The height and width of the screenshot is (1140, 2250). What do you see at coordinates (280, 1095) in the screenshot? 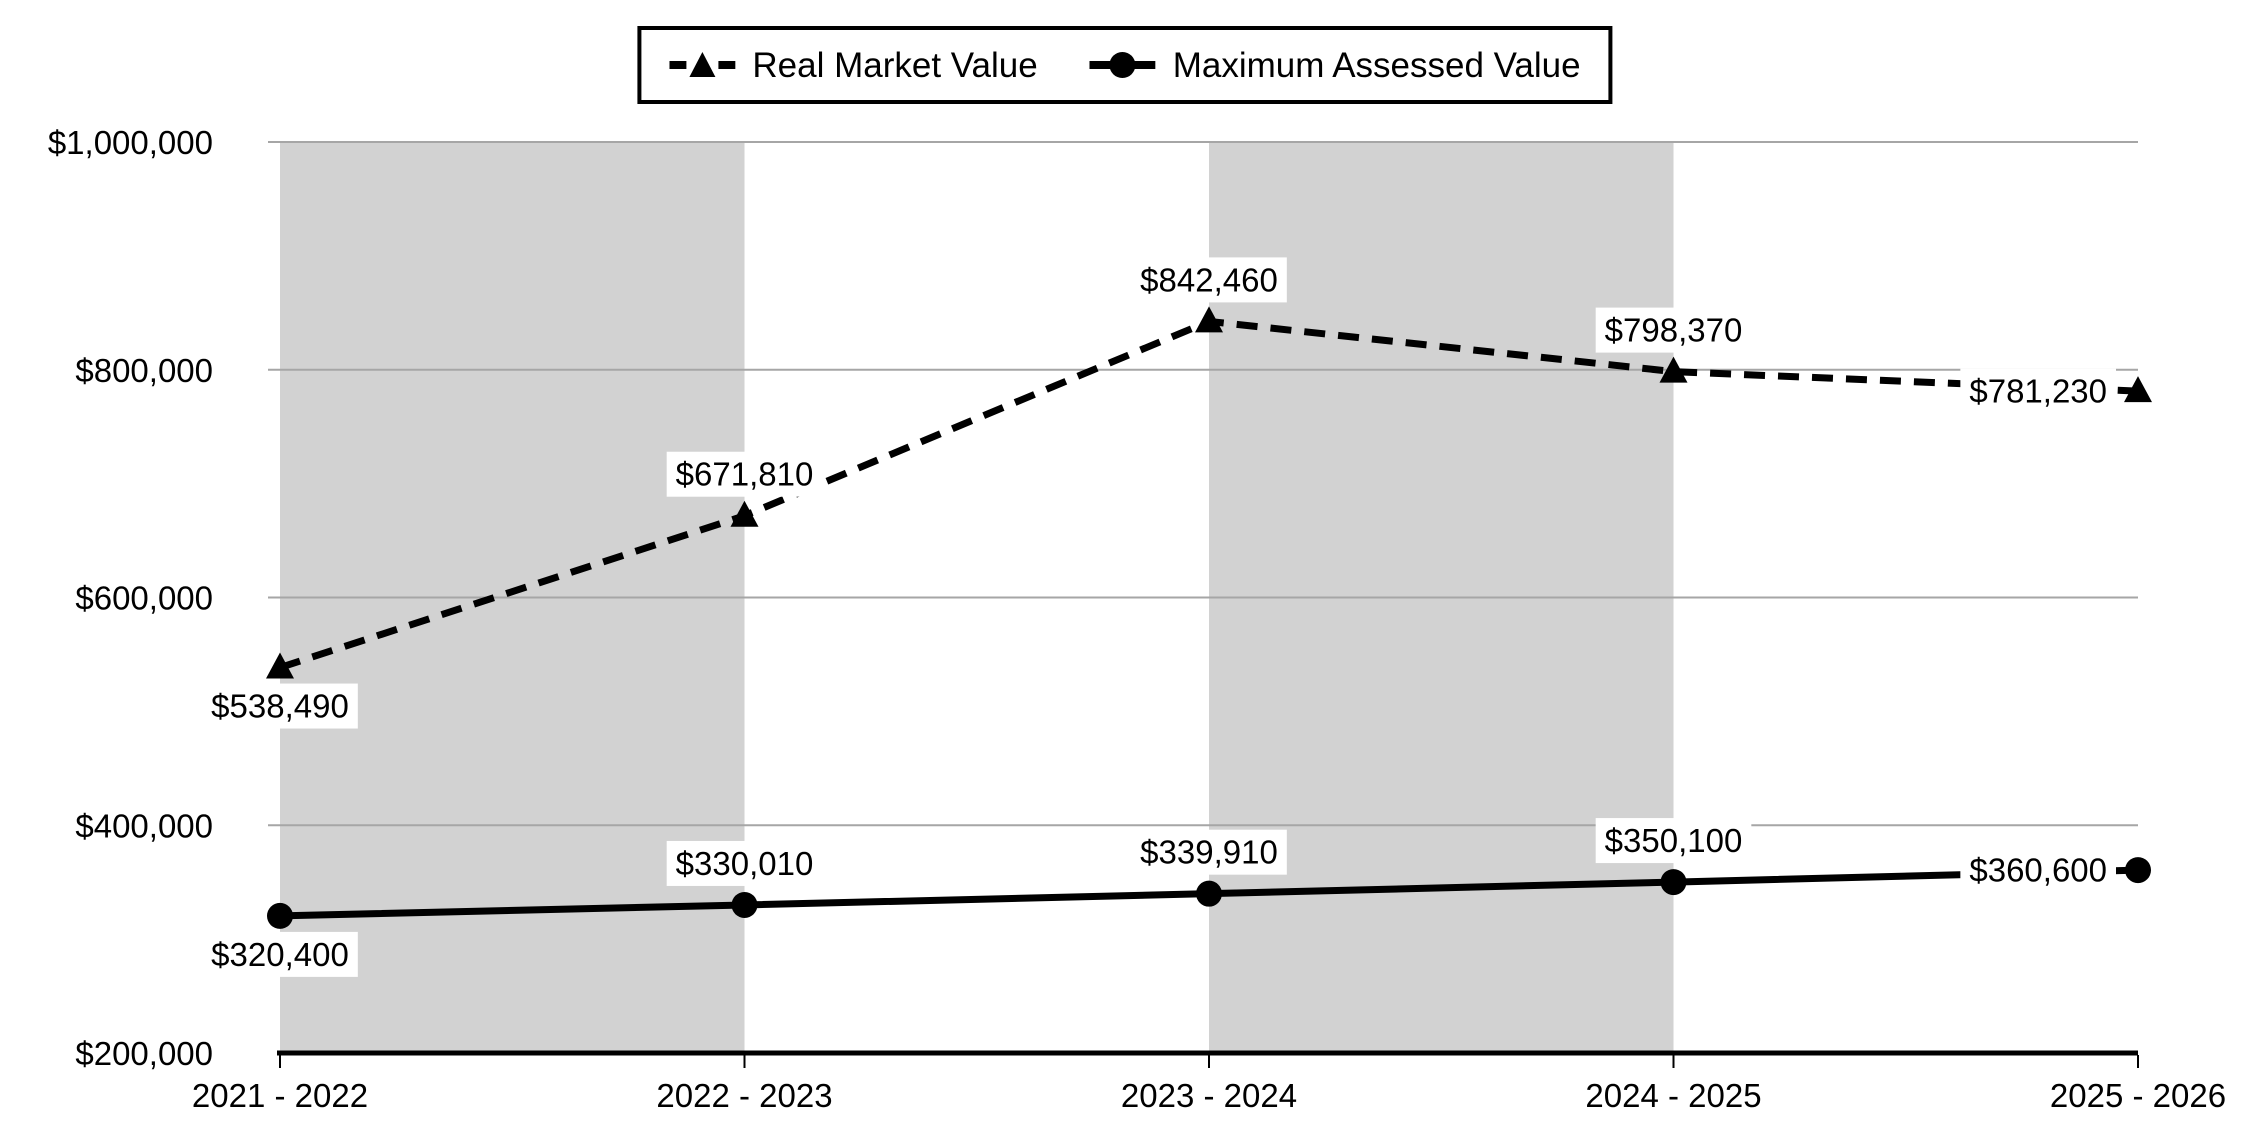
I see `x-axis-tick-label: 2021 - 2022` at bounding box center [280, 1095].